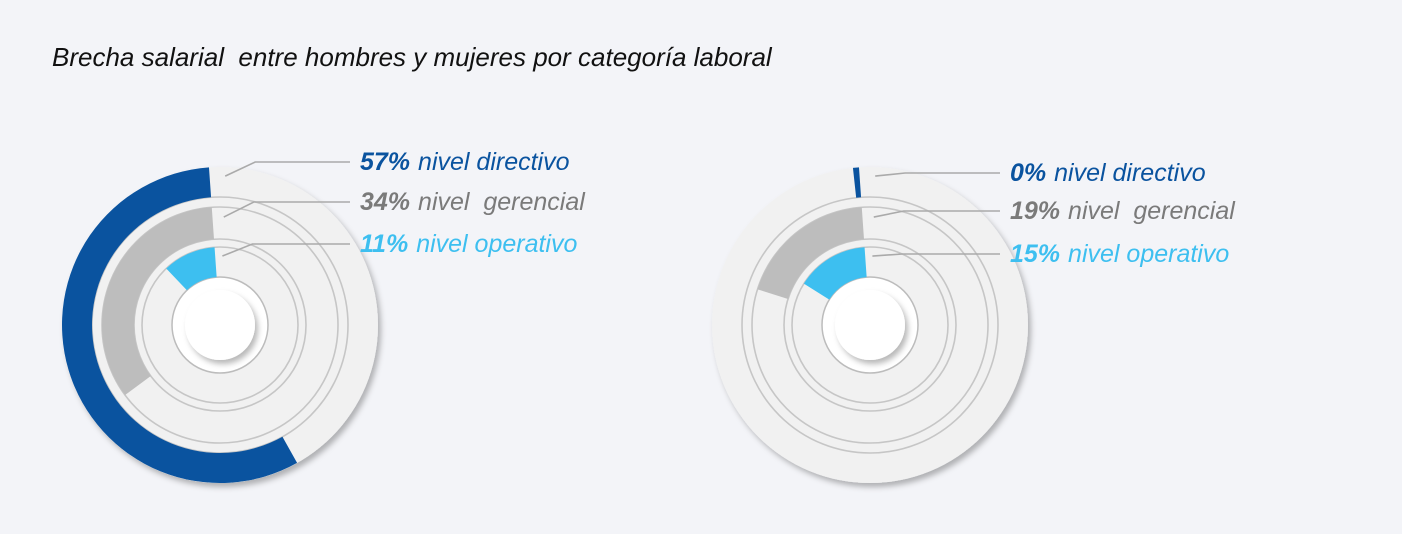  Describe the element at coordinates (1035, 254) in the screenshot. I see `data-label-percent: 15%` at that location.